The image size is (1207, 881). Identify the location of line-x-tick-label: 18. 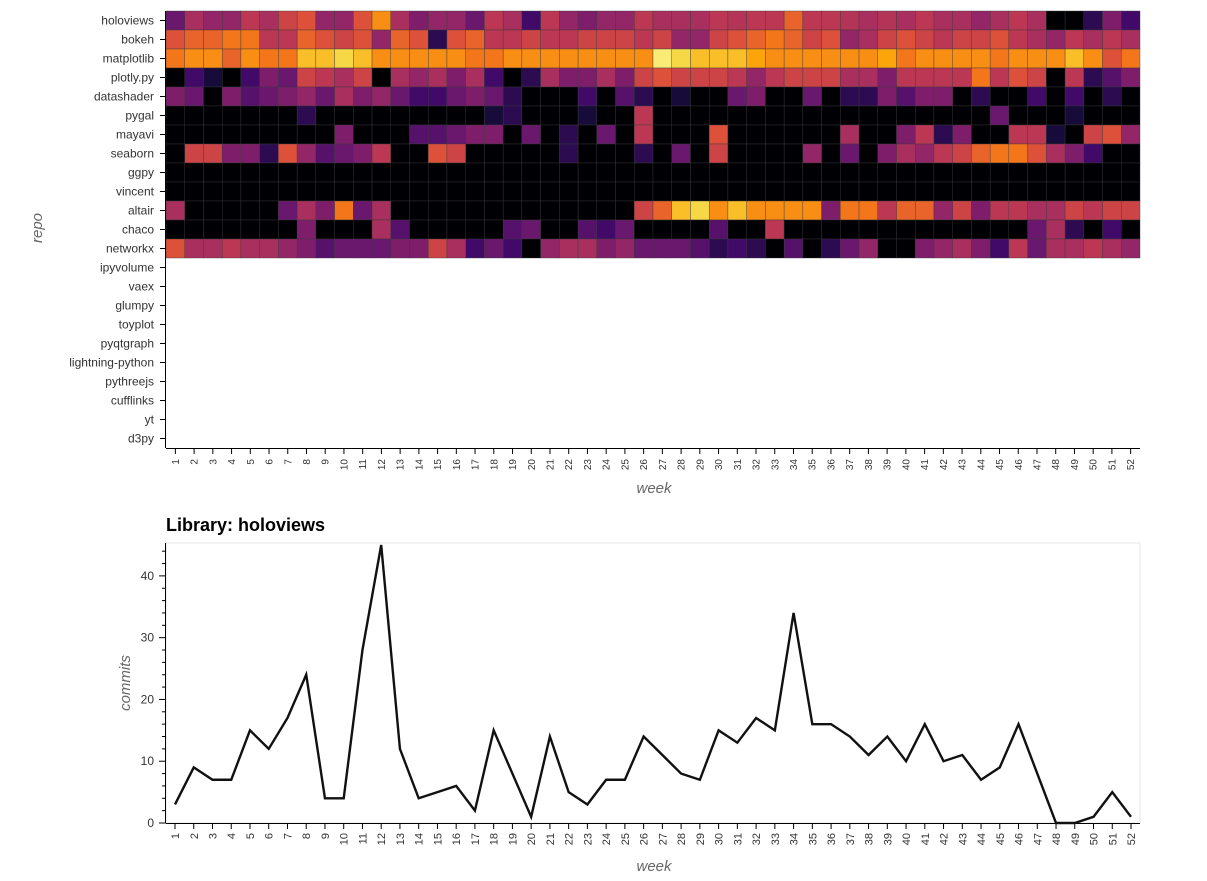
(495, 839).